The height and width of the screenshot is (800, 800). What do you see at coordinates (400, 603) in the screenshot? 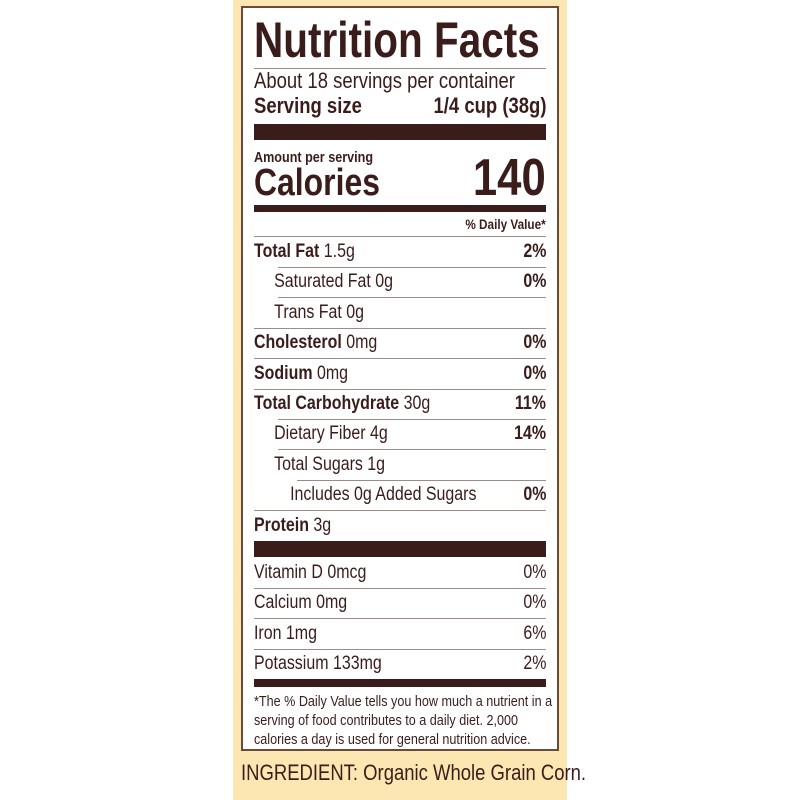
I see `vitamin-row: Calcium 0mg 0%` at bounding box center [400, 603].